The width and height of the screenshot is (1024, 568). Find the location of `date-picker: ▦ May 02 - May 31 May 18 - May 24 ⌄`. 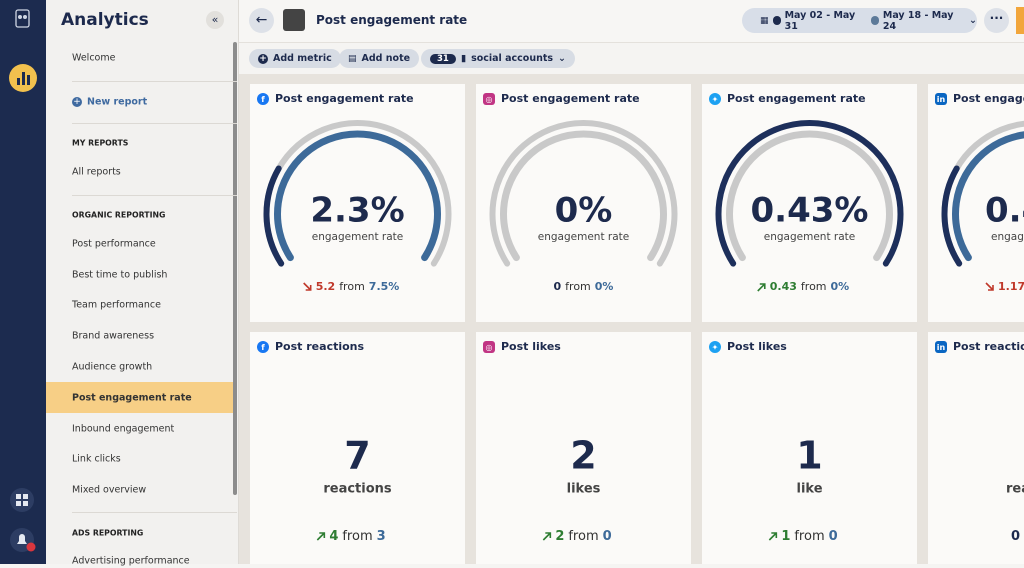

date-picker: ▦ May 02 - May 31 May 18 - May 24 ⌄ is located at coordinates (859, 20).